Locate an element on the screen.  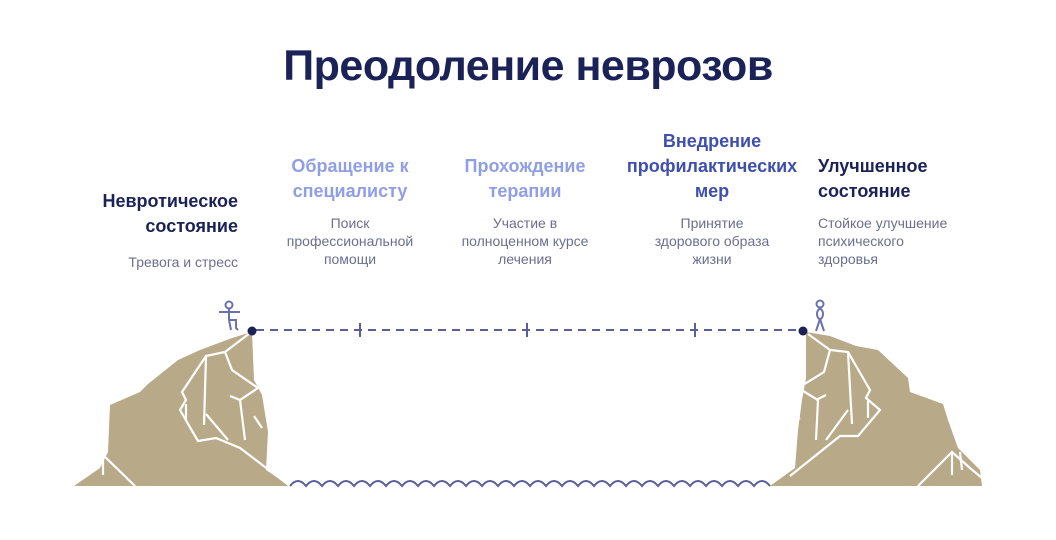
step-description: профессиональной is located at coordinates (350, 241).